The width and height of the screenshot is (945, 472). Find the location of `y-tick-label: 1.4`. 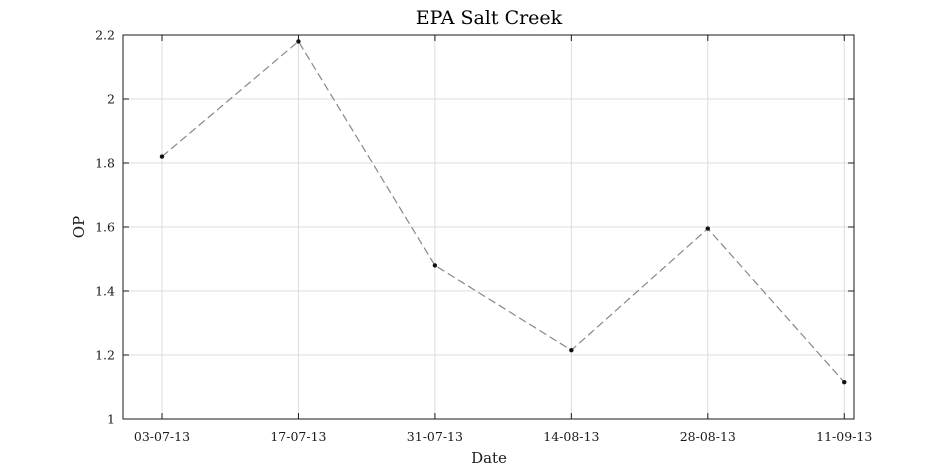

y-tick-label: 1.4 is located at coordinates (105, 291).